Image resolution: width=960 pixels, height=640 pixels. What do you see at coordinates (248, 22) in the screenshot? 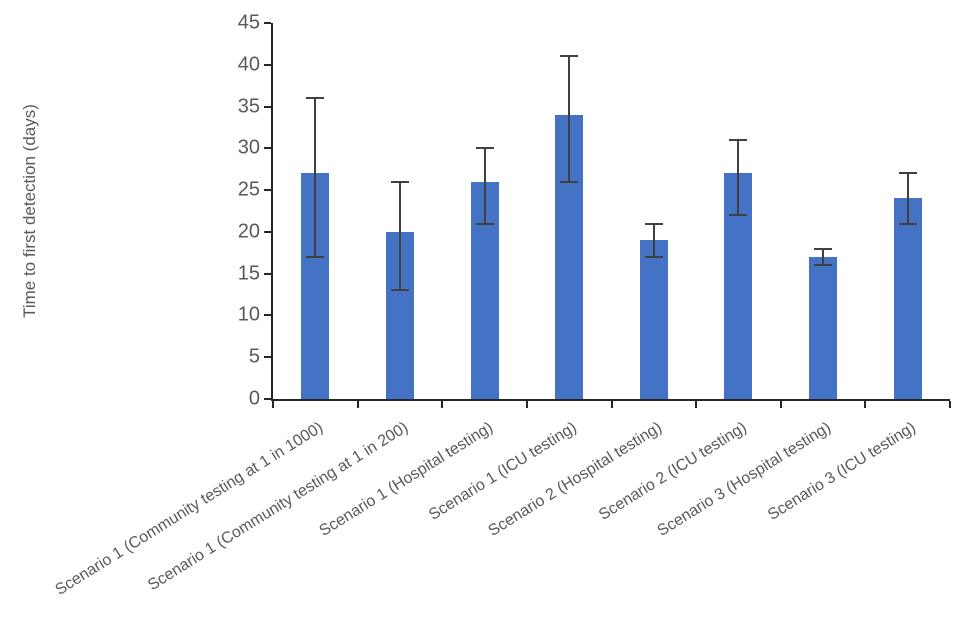
I see `y-axis-tick-label: 45` at bounding box center [248, 22].